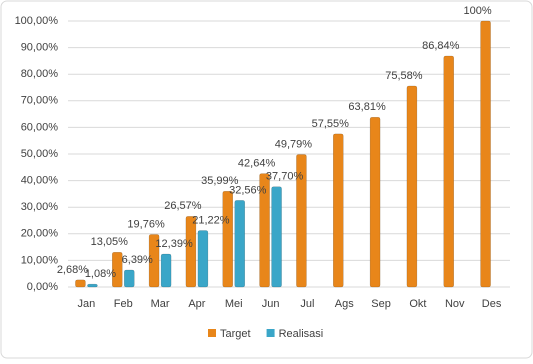 The image size is (533, 364). I want to click on data-label: 42,64%, so click(257, 163).